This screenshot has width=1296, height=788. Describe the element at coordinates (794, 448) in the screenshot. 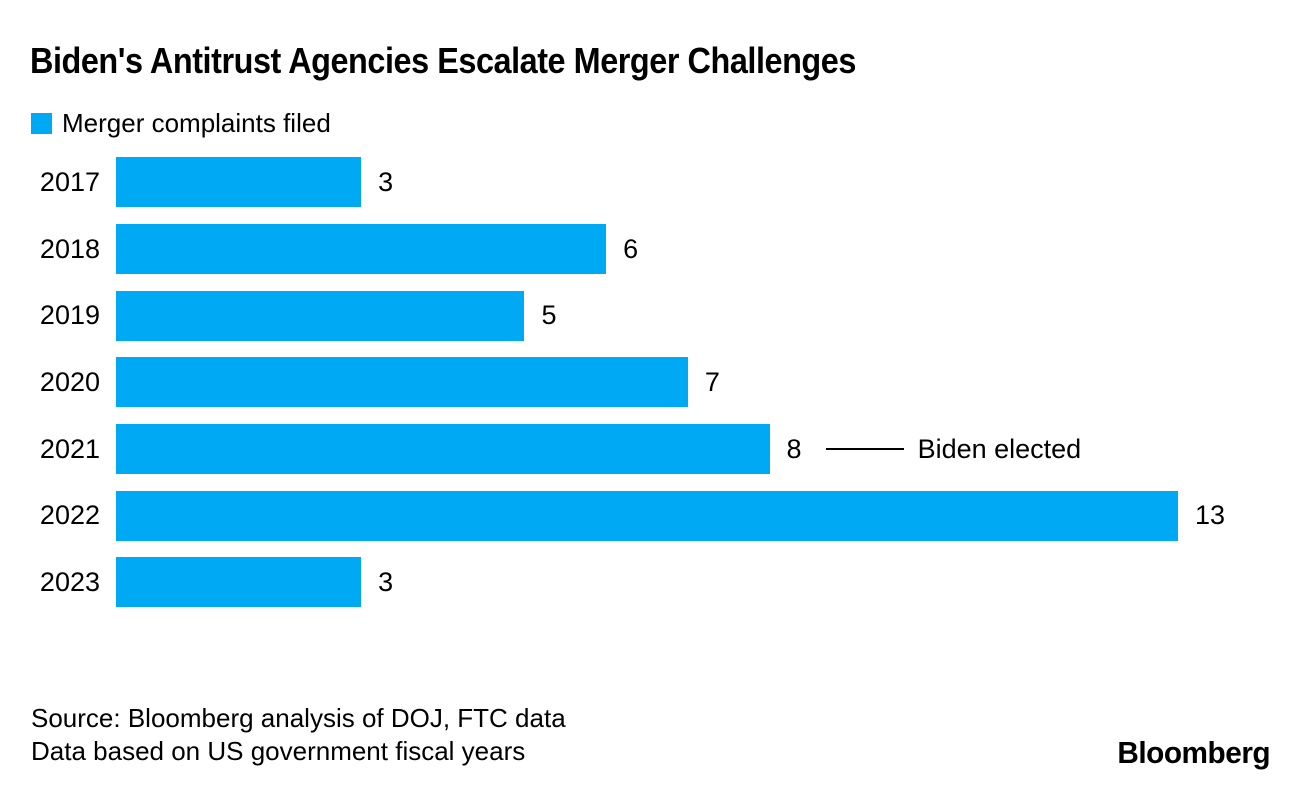

I see `value-label: 8` at that location.